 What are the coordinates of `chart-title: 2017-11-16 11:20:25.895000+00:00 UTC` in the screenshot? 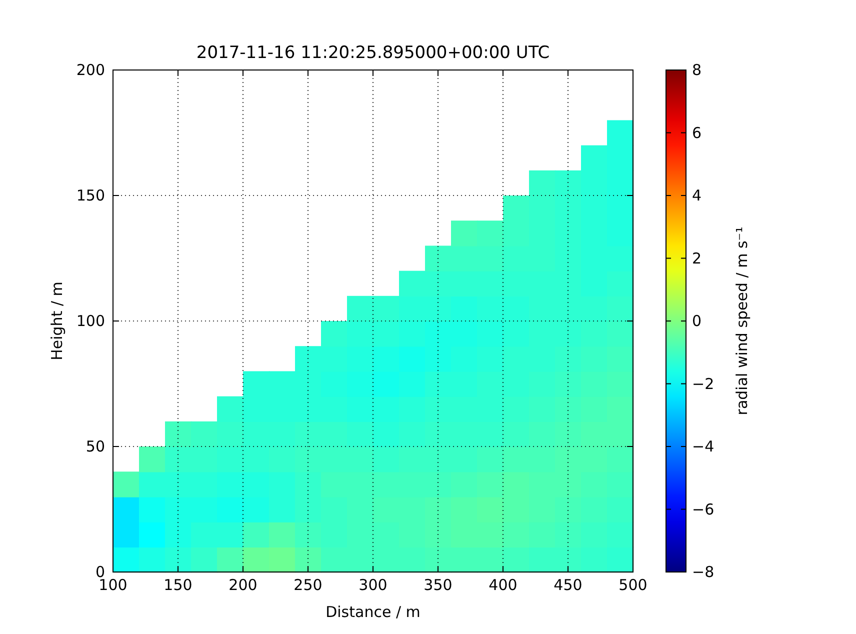 It's located at (373, 53).